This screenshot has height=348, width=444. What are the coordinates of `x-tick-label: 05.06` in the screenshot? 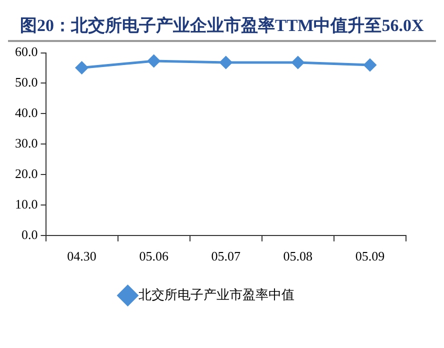 It's located at (154, 256).